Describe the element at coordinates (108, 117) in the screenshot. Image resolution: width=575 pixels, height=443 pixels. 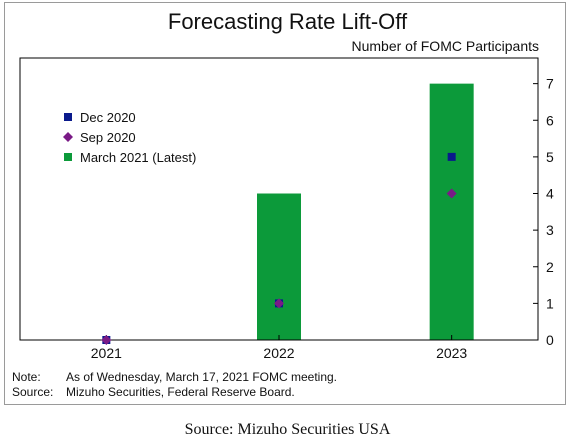
I see `legend-label: Dec 2020` at that location.